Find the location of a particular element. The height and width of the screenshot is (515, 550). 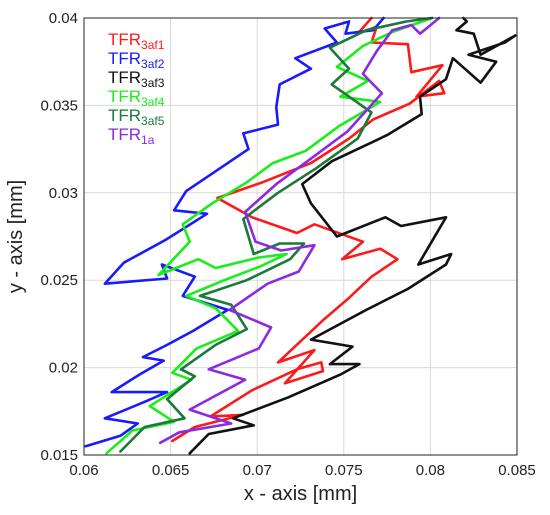

legend-entry: TFR3af1 is located at coordinates (136, 41).